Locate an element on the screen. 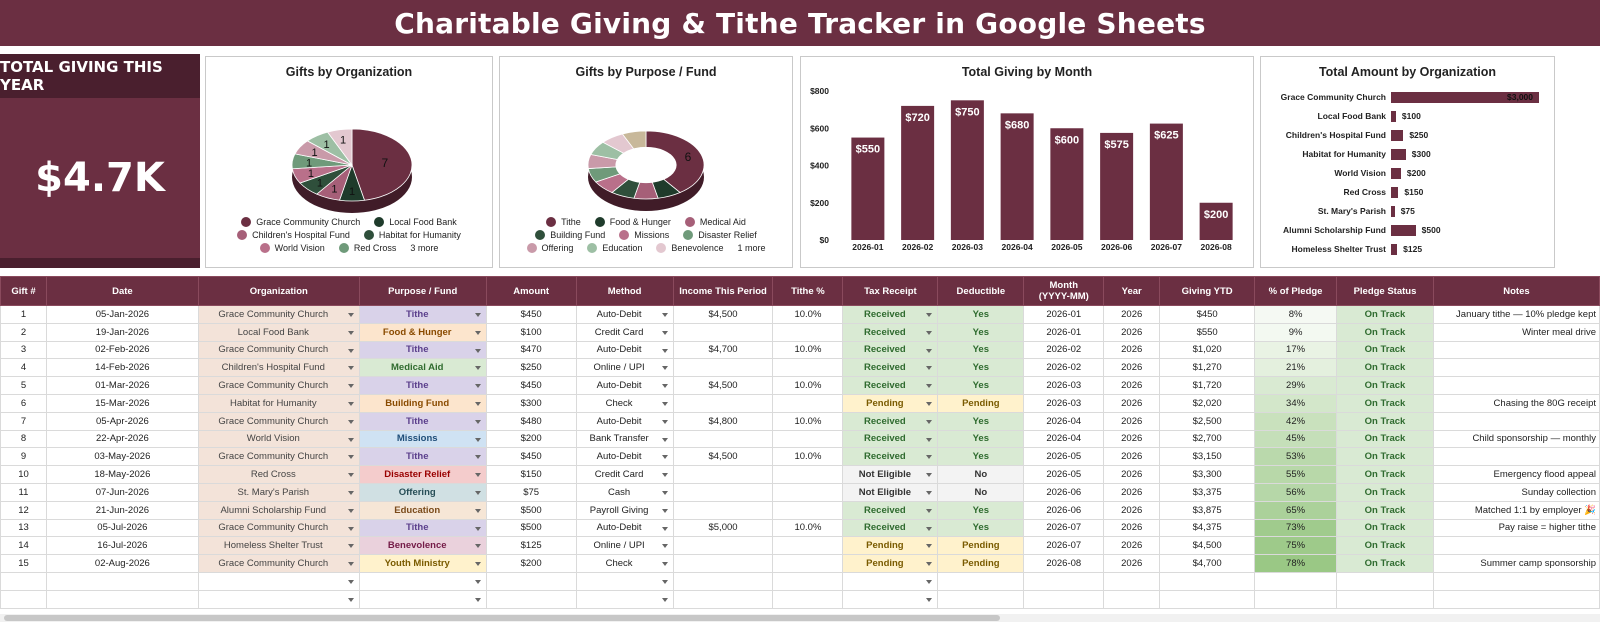 This screenshot has height=622, width=1600. table-cell: $3,875 is located at coordinates (1207, 510).